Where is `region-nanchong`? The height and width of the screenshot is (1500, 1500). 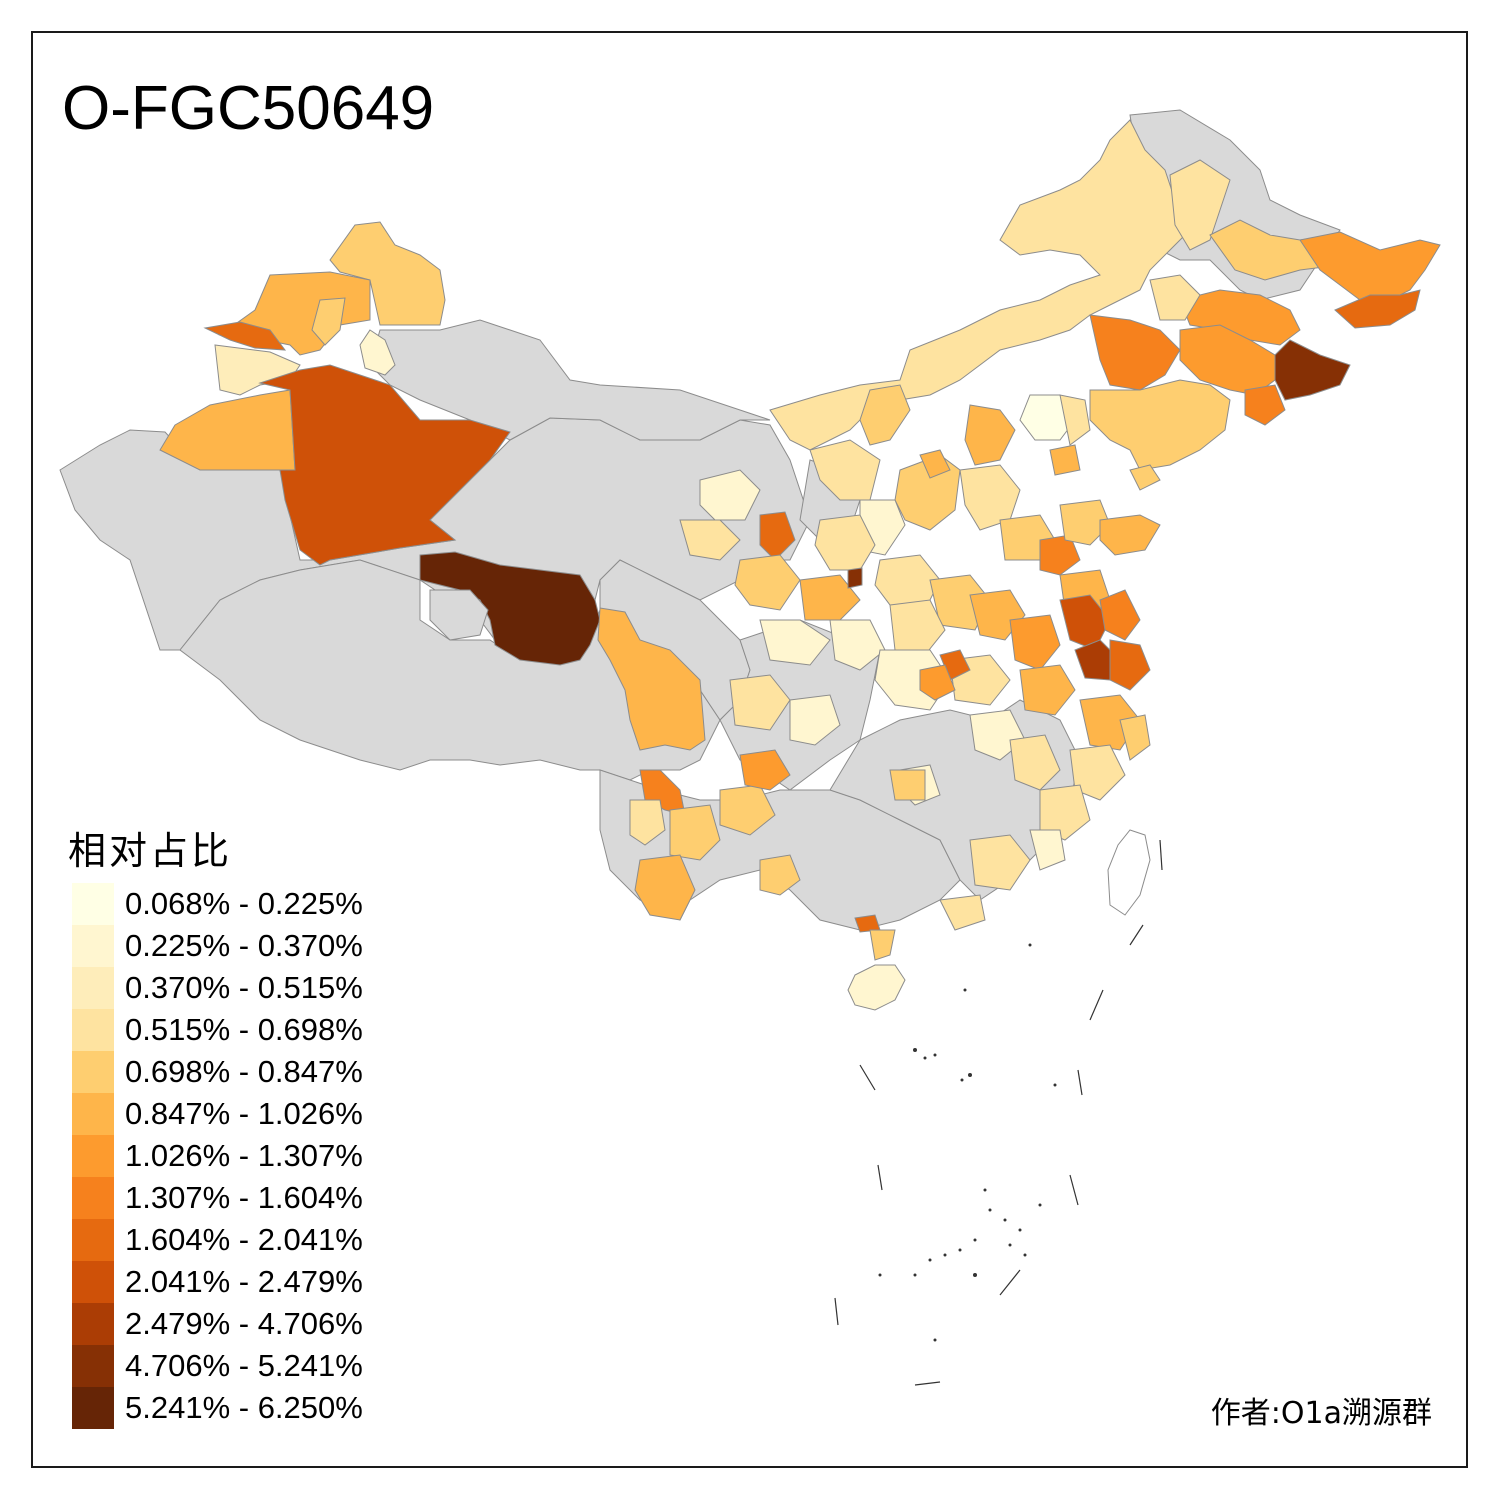
region-nanchong is located at coordinates (815, 720).